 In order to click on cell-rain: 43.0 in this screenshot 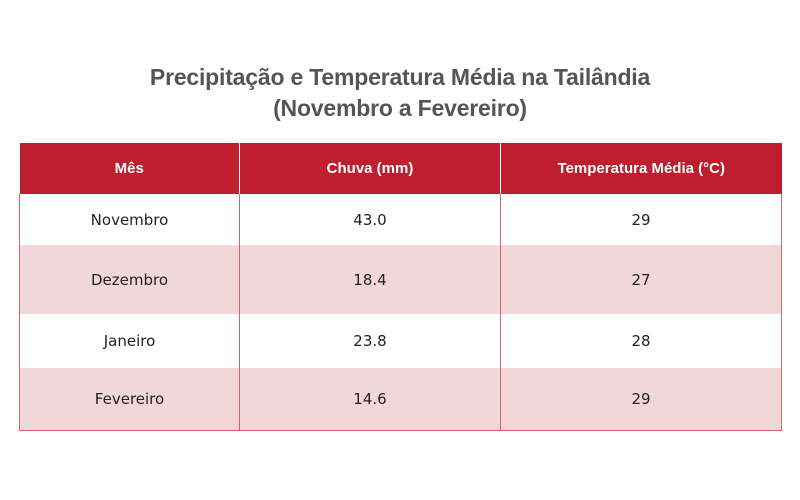, I will do `click(370, 219)`.